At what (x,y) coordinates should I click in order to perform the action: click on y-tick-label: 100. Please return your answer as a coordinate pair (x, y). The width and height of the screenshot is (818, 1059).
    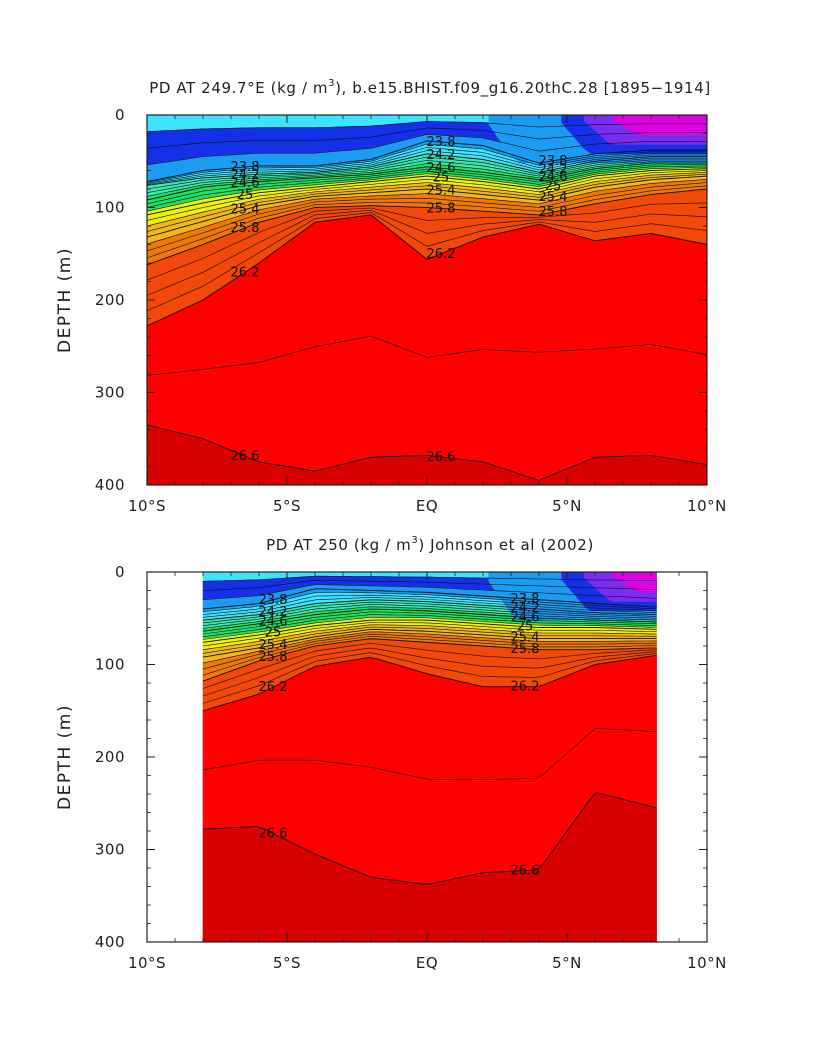
    Looking at the image, I should click on (110, 208).